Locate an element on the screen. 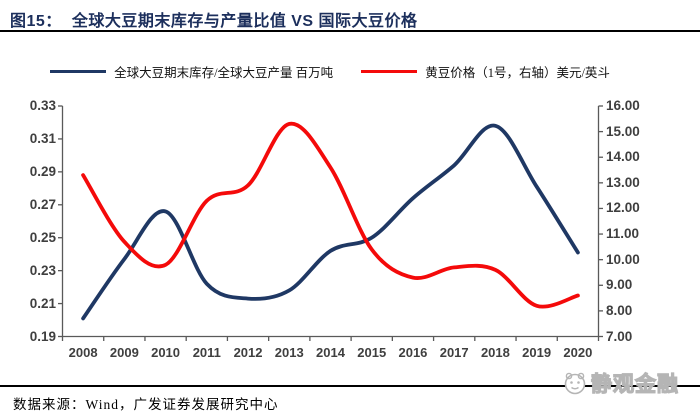 The width and height of the screenshot is (700, 420). chart-legend: 全球大豆期末库存/全球大豆产量 百万吨 黄豆价格（1号，右轴）美元/英斗 is located at coordinates (330, 71).